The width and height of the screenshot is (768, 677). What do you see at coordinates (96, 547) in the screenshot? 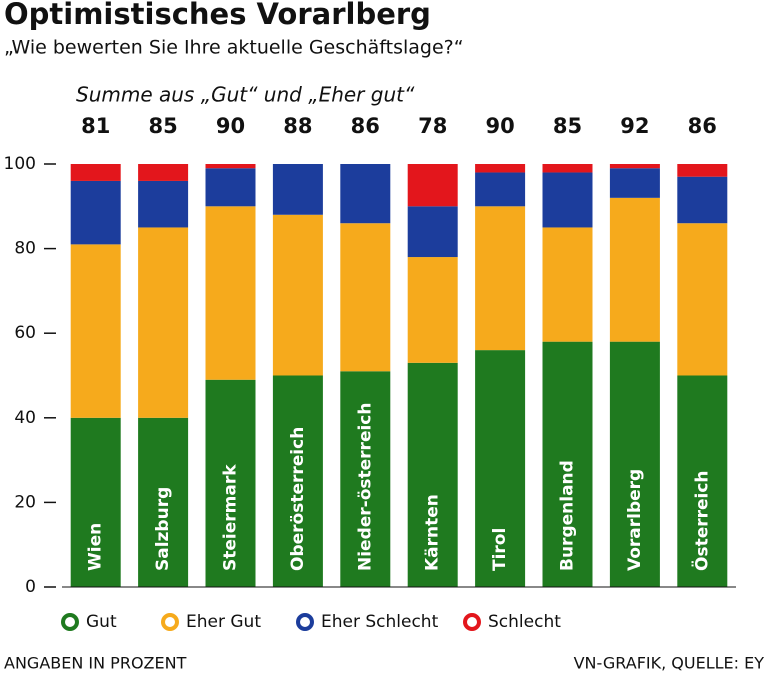
I see `category-label: Wien` at bounding box center [96, 547].